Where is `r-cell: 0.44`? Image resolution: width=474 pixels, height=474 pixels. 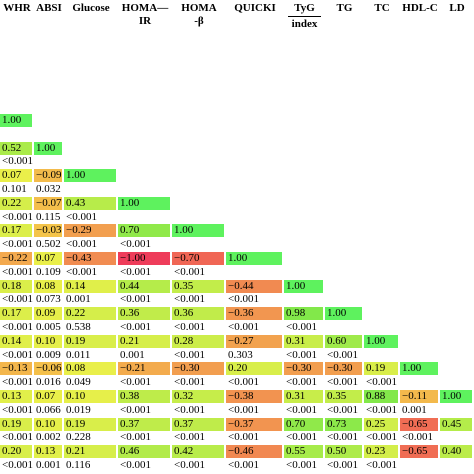 r-cell: 0.44 is located at coordinates (144, 286).